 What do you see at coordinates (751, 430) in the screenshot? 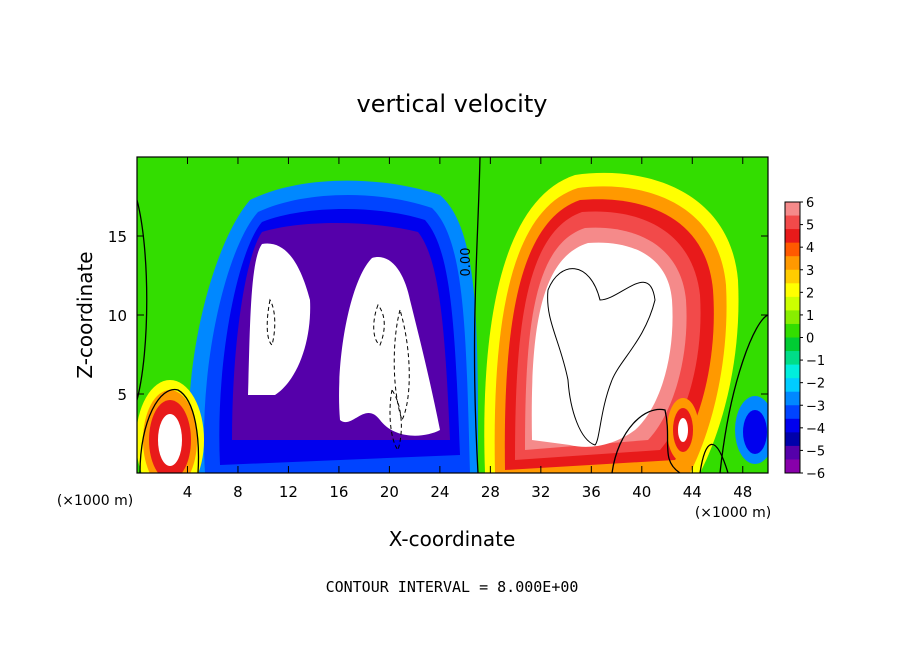
I see `right-small-downdraft` at bounding box center [751, 430].